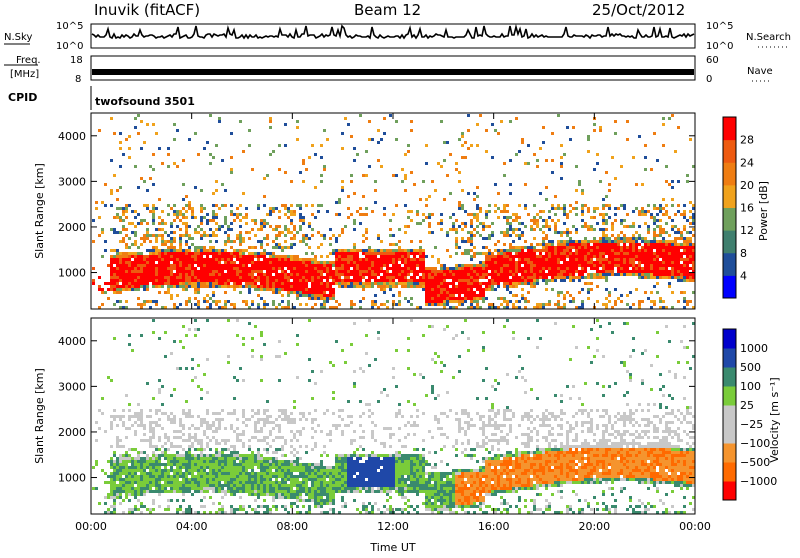  I want to click on velocity-colorbar-tick: 1000, so click(754, 348).